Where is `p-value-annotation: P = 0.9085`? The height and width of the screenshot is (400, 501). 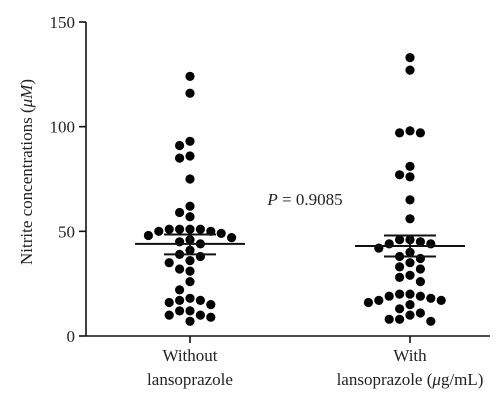 p-value-annotation: P = 0.9085 is located at coordinates (304, 199).